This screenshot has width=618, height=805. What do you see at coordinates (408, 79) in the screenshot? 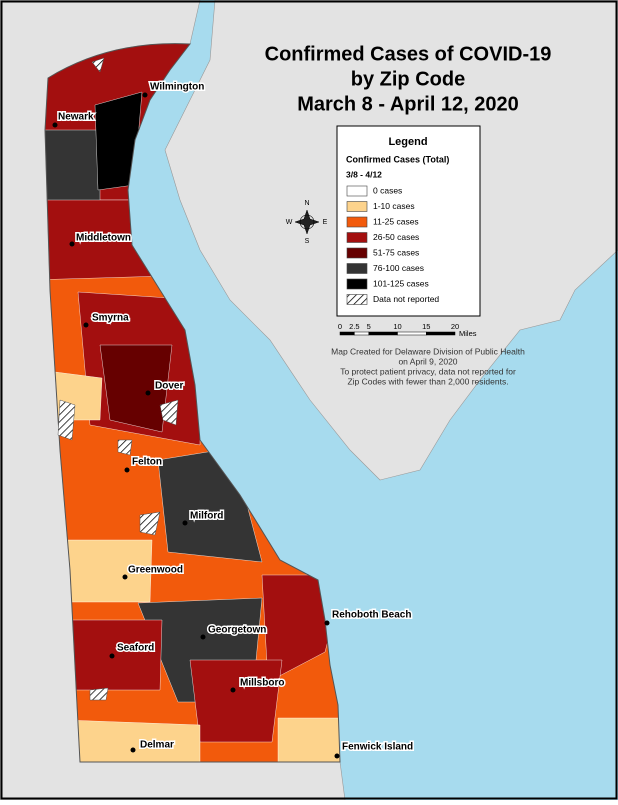
I see `title-line: by Zip Code` at bounding box center [408, 79].